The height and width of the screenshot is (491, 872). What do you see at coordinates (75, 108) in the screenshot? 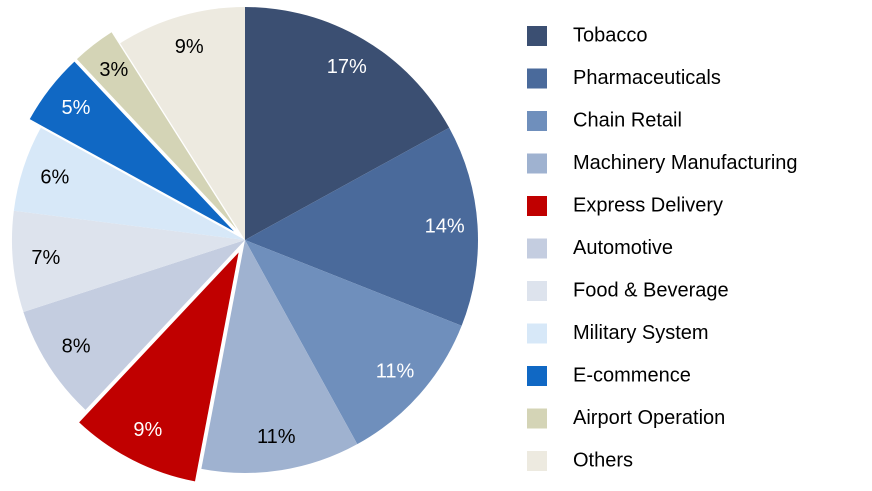
I see `data-label: 5%` at bounding box center [75, 108].